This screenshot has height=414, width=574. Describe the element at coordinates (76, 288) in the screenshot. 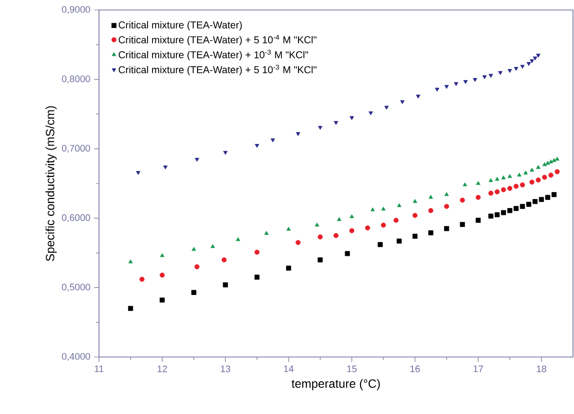

I see `y-tick-label: 0,5000` at that location.